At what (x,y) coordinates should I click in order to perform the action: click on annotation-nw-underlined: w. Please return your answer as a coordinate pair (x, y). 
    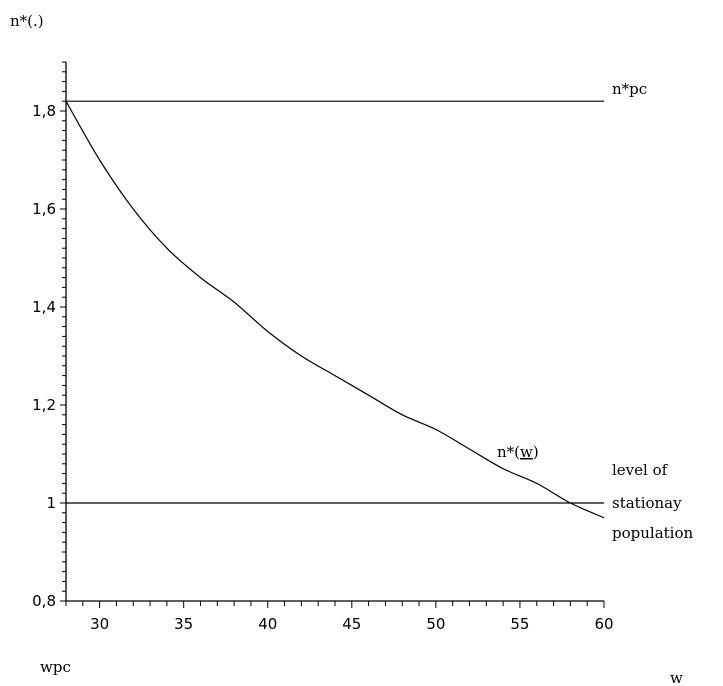
    Looking at the image, I should click on (526, 452).